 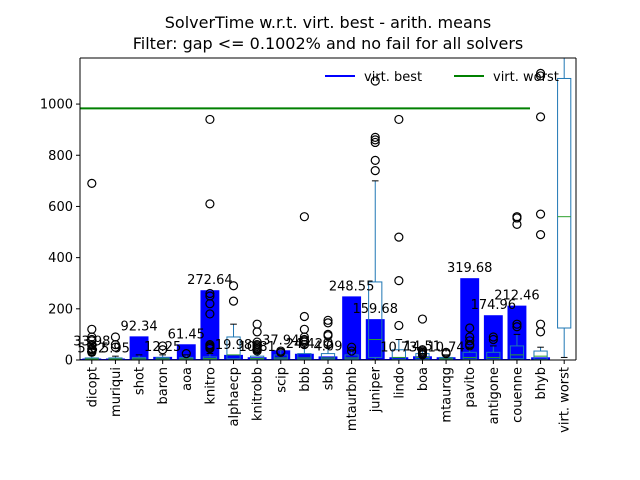 What do you see at coordinates (210, 386) in the screenshot?
I see `x-tick-label-5: knitro` at bounding box center [210, 386].